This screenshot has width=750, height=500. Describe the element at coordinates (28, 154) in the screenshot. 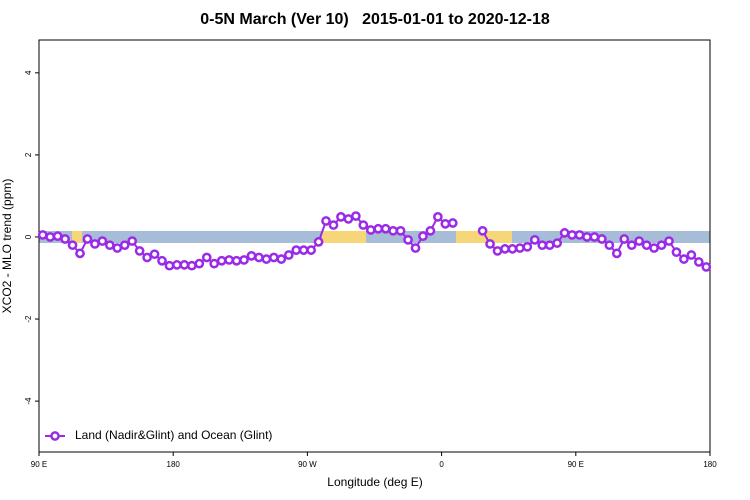

I see `y-tick-label: 2` at that location.